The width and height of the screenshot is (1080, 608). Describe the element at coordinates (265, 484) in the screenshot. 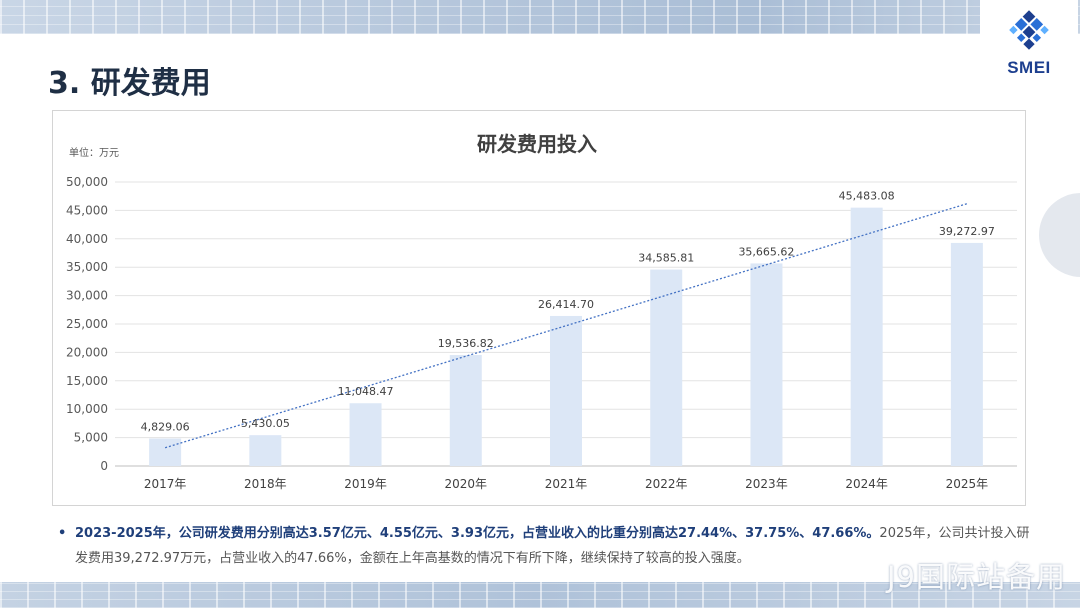

I see `x-tick-label: 2018年` at that location.